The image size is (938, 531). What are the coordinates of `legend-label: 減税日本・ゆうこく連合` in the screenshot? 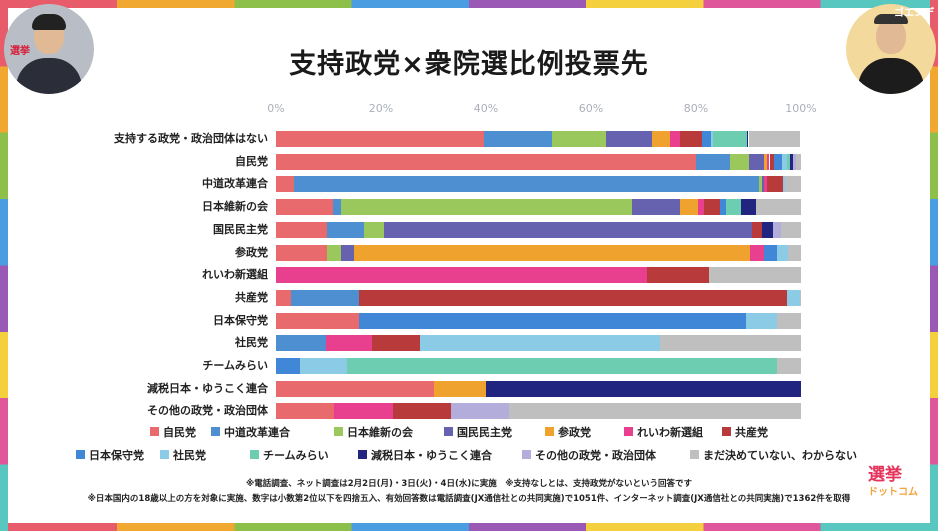 It's located at (431, 455).